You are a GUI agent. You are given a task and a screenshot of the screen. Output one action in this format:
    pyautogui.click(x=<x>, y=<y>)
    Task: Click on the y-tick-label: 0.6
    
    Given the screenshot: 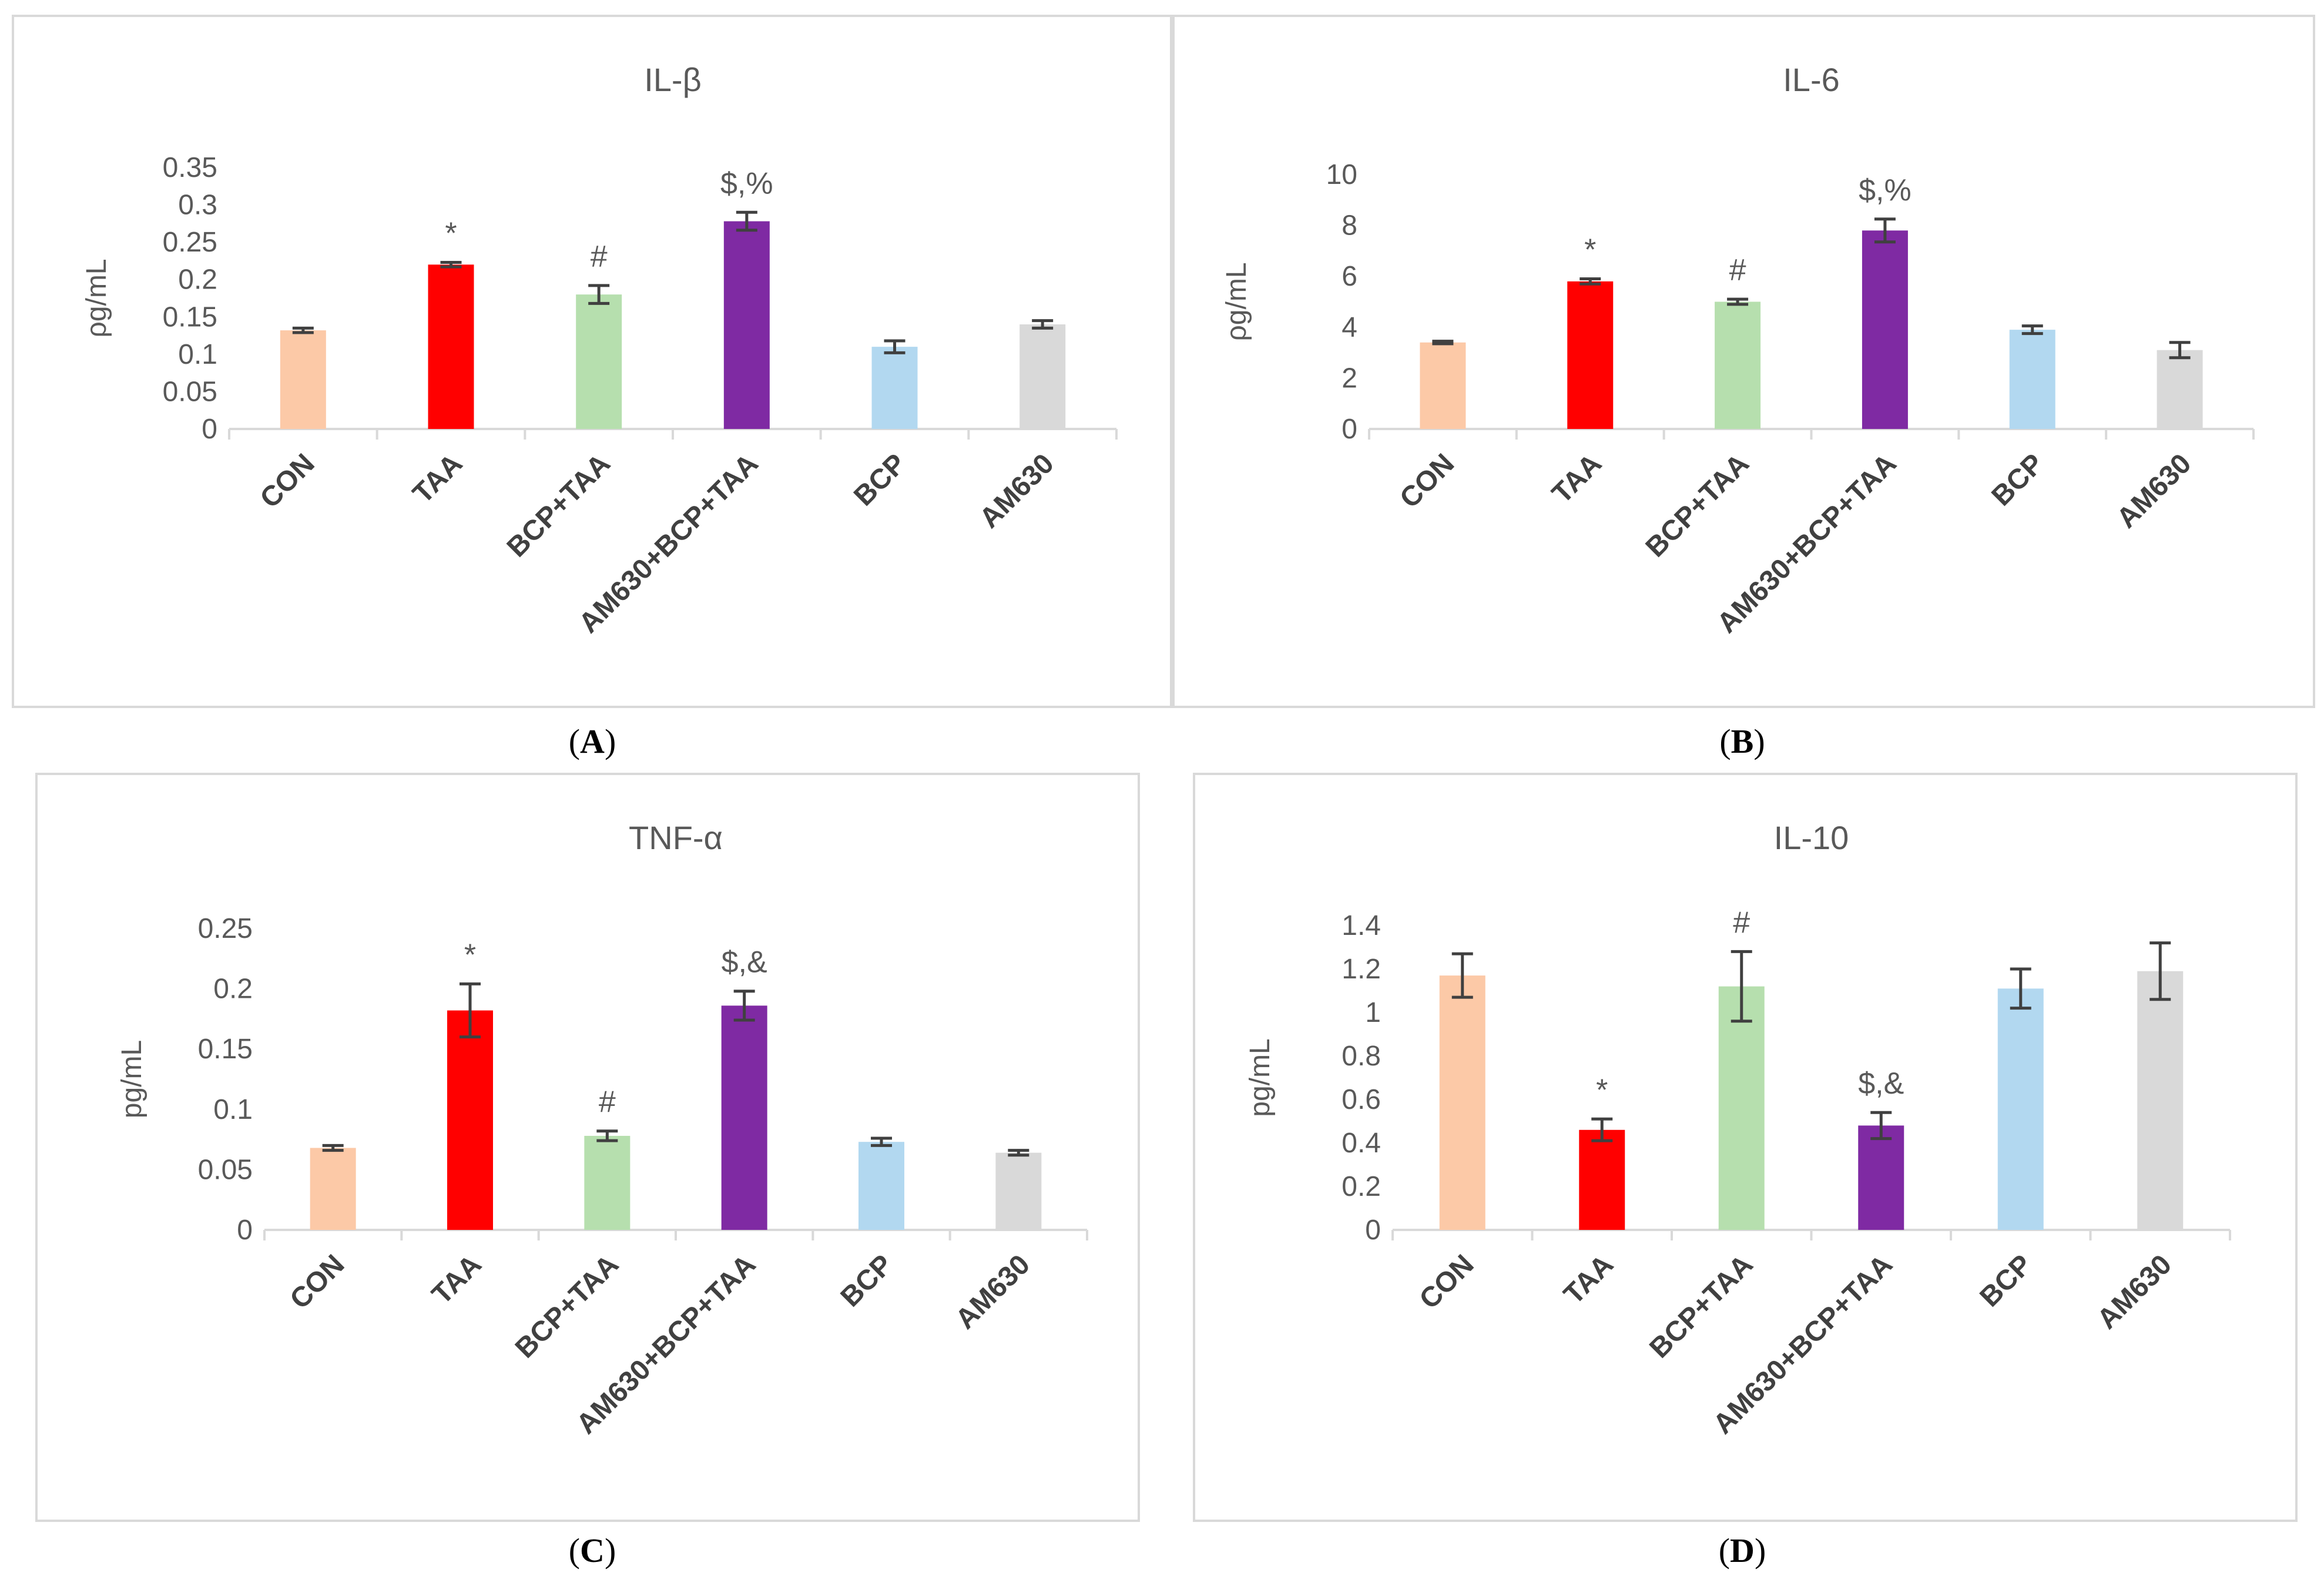 What is the action you would take?
    pyautogui.click(x=1362, y=1099)
    